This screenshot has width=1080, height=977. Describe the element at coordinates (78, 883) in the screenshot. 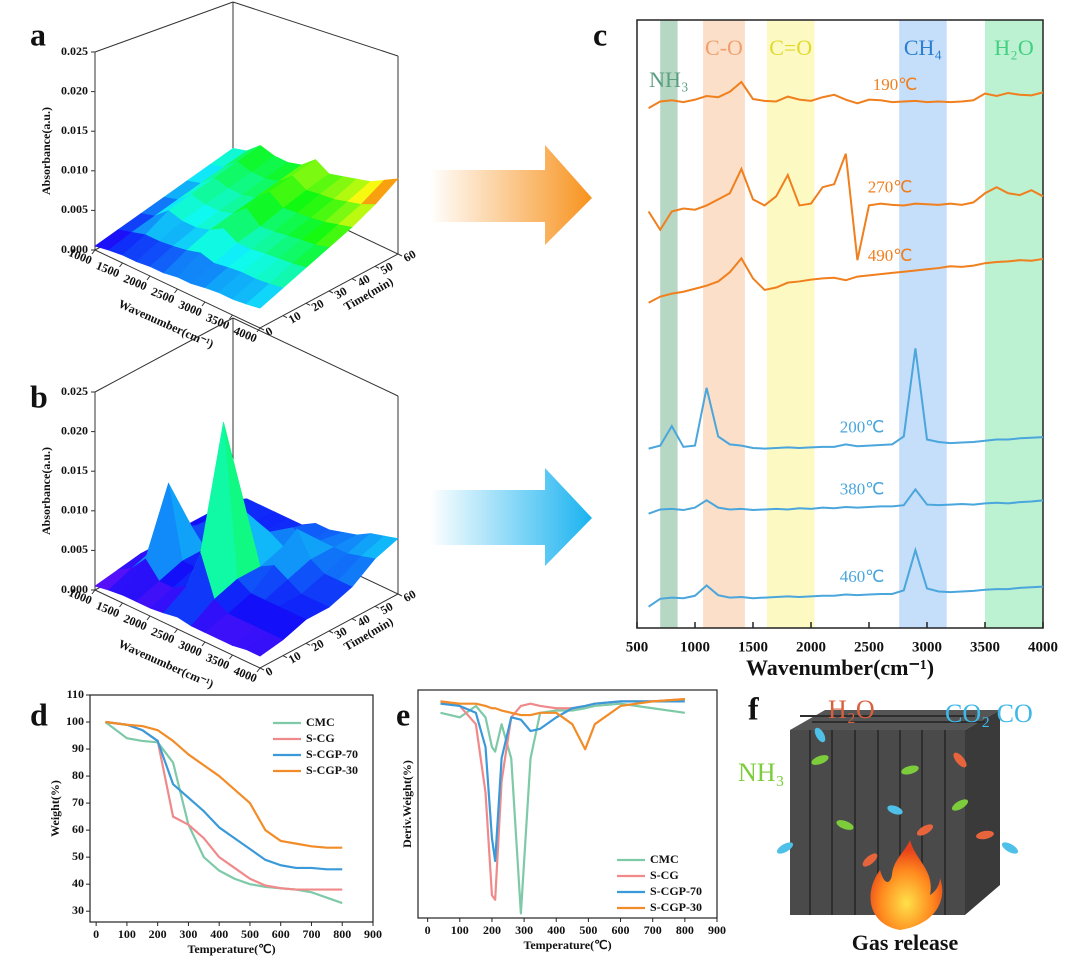

I see `y-tick-label: 40` at that location.